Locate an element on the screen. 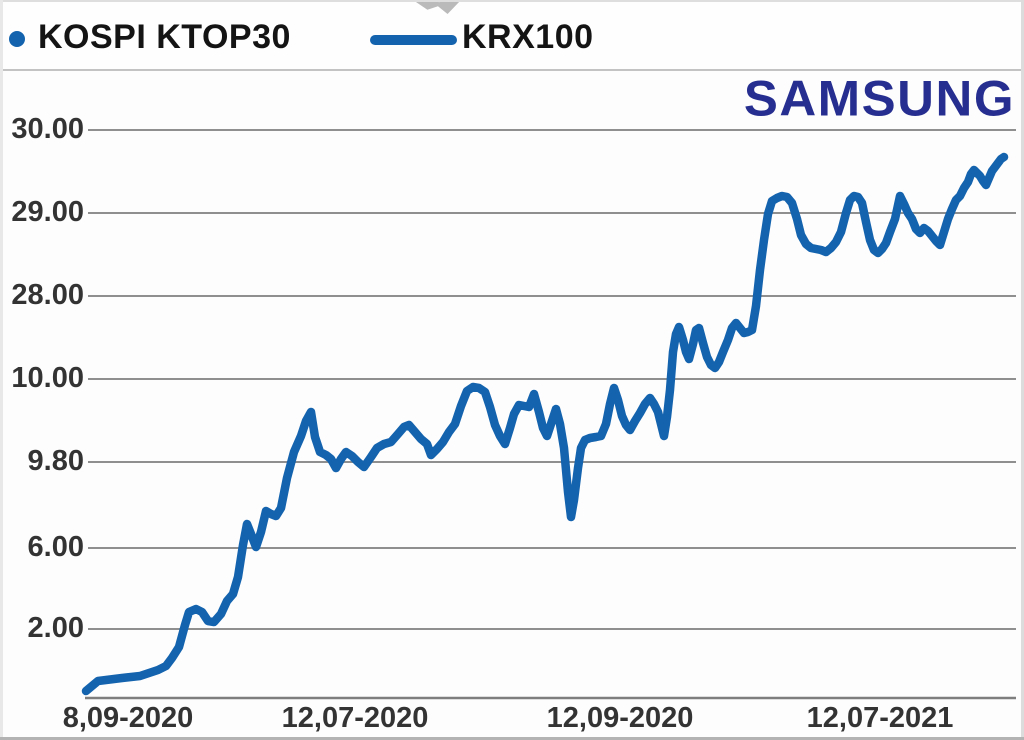 Image resolution: width=1024 pixels, height=740 pixels. left-border is located at coordinates (1, 370).